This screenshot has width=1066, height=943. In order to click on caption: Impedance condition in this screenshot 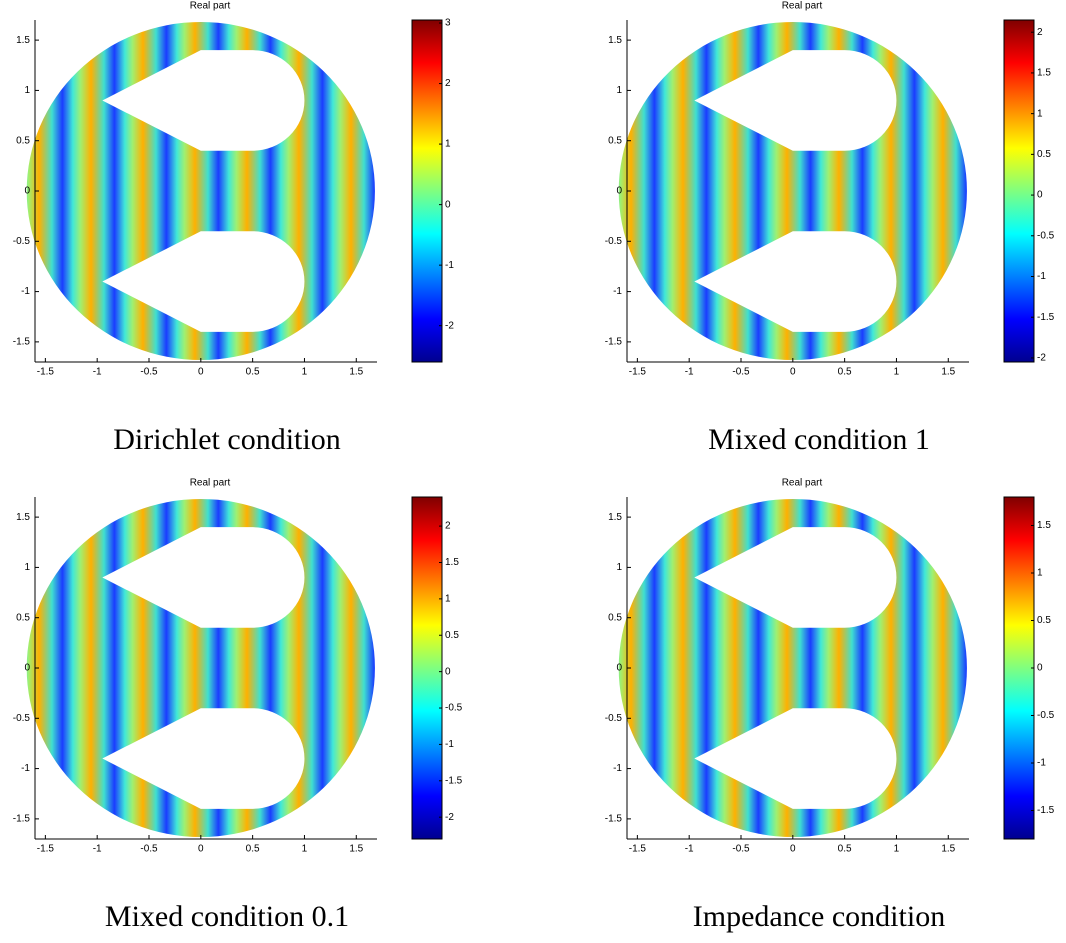, I will do `click(819, 916)`.